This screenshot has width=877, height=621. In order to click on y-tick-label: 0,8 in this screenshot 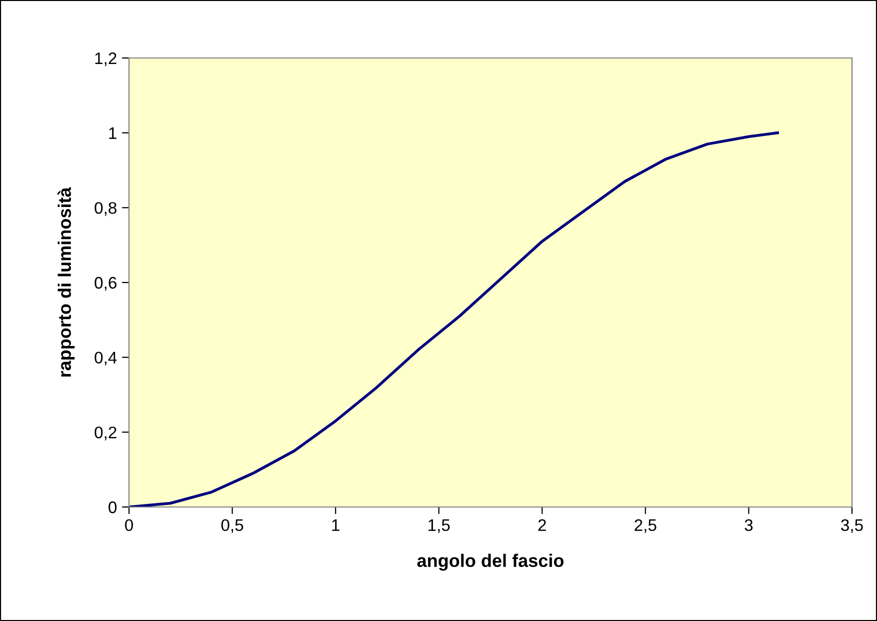, I will do `click(105, 209)`.